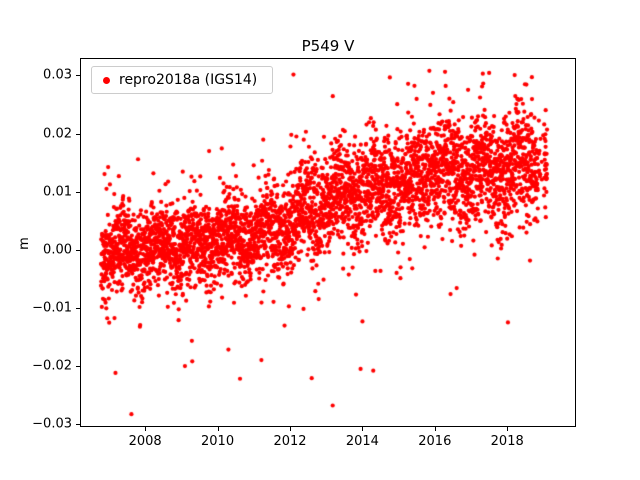 This screenshot has height=480, width=640. What do you see at coordinates (57, 134) in the screenshot?
I see `y-tick-label: 0.02` at bounding box center [57, 134].